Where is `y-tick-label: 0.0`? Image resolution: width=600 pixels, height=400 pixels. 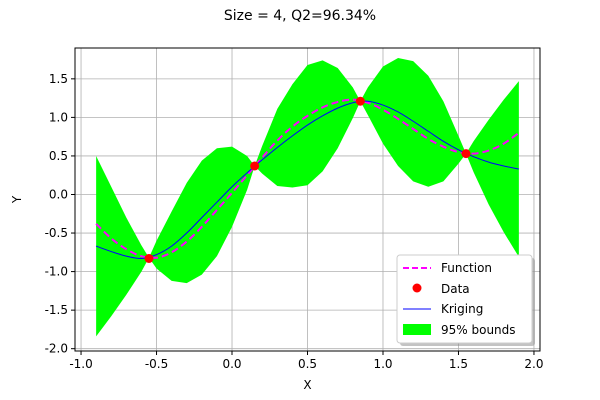 y-tick-label: 0.0 is located at coordinates (58, 194).